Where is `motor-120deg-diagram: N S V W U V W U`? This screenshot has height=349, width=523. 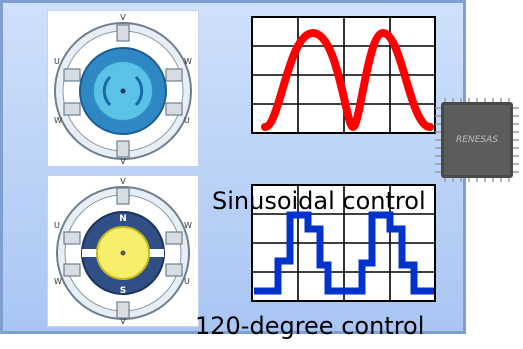 motor-120deg-diagram: N S V W U V W U is located at coordinates (123, 251).